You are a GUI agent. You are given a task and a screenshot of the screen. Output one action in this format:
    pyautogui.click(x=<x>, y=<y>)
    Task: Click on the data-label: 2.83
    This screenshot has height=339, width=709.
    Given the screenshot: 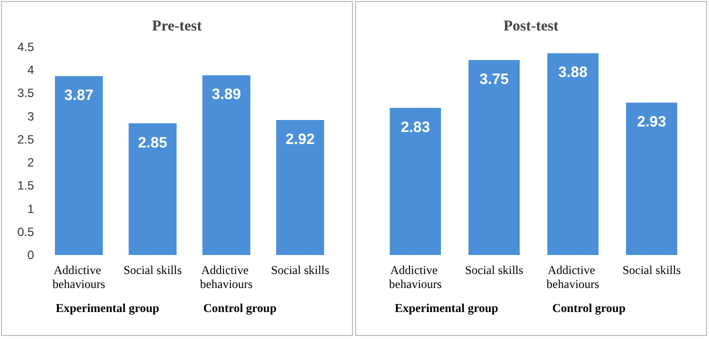 What is the action you would take?
    pyautogui.click(x=415, y=127)
    